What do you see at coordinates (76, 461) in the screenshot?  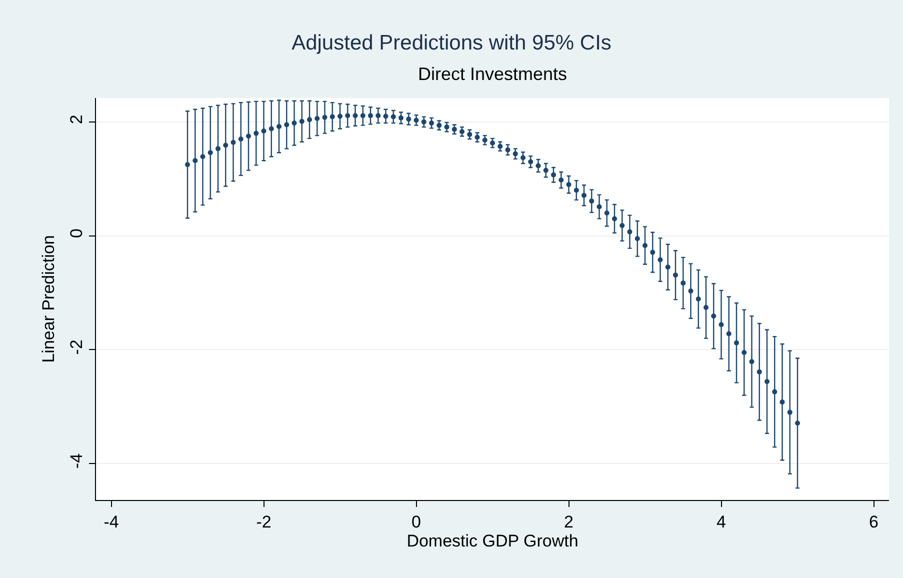 I see `y-tick-label: -4` at bounding box center [76, 461].